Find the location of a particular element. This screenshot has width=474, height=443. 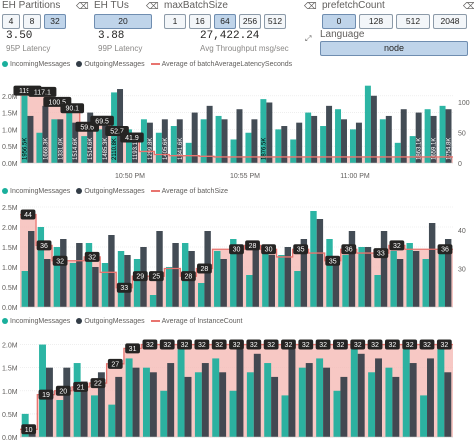

legend-label: Average of batchAverageLatencySeconds is located at coordinates (227, 64).